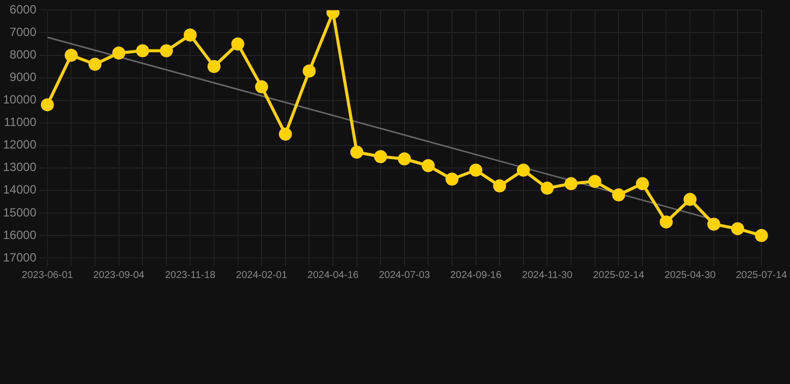  I want to click on x-tick-label: 2023-11-18, so click(190, 275).